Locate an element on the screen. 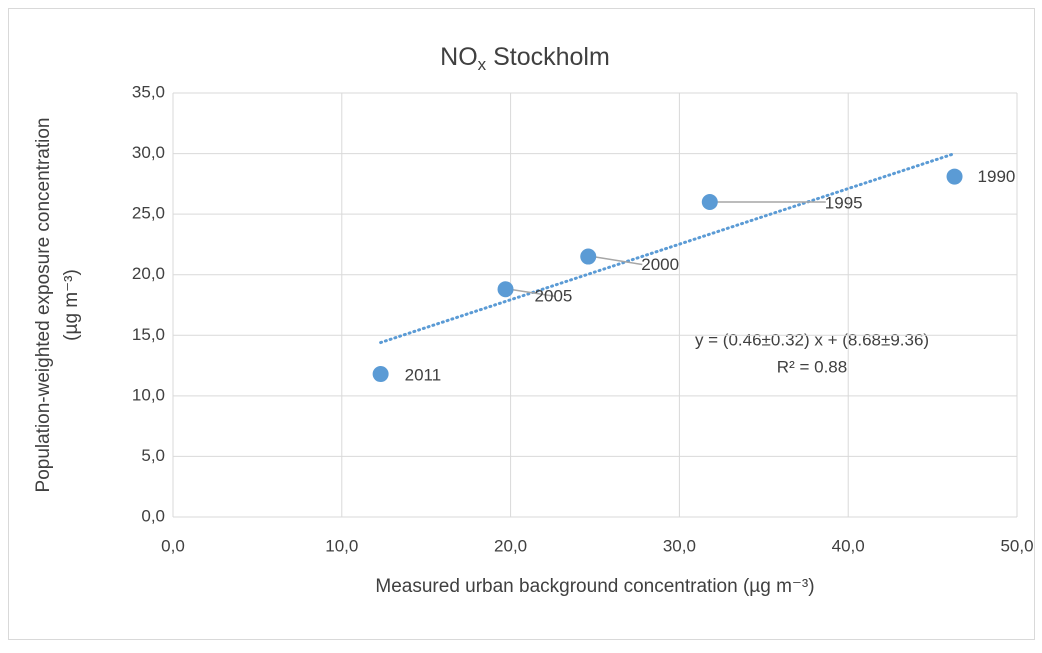 The image size is (1042, 653). y-tick-label: 20,0 is located at coordinates (148, 273).